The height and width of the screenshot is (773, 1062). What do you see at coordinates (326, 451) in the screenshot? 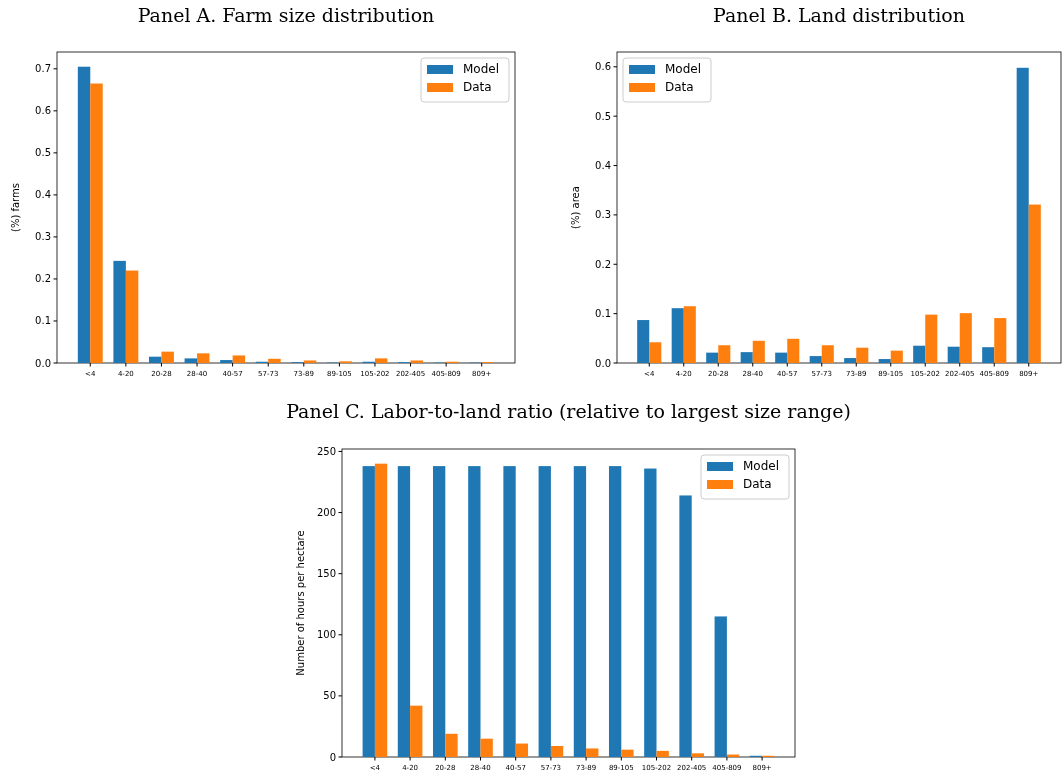
I see `y-tick-label: 250` at bounding box center [326, 451].